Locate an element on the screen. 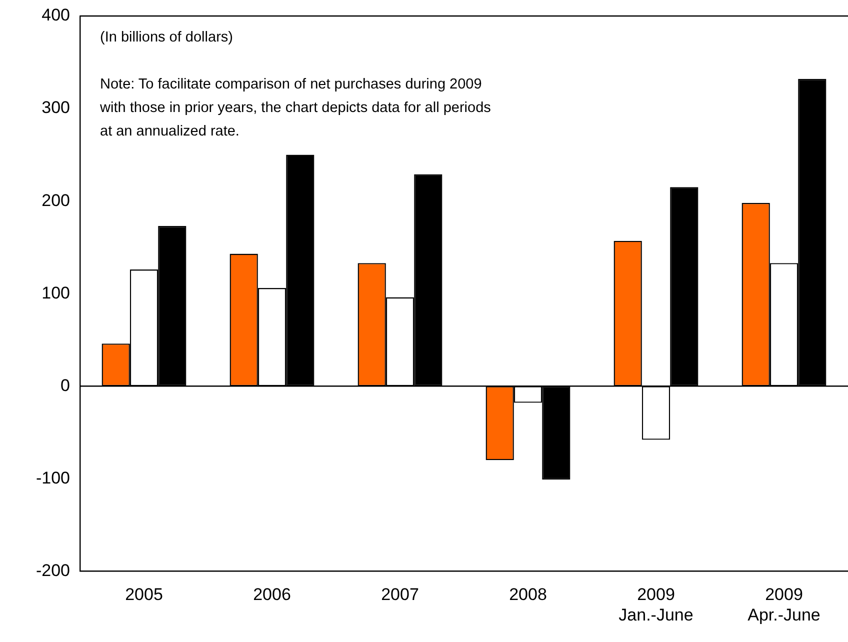 This screenshot has height=642, width=848. y-tick-label: 100 is located at coordinates (56, 292).